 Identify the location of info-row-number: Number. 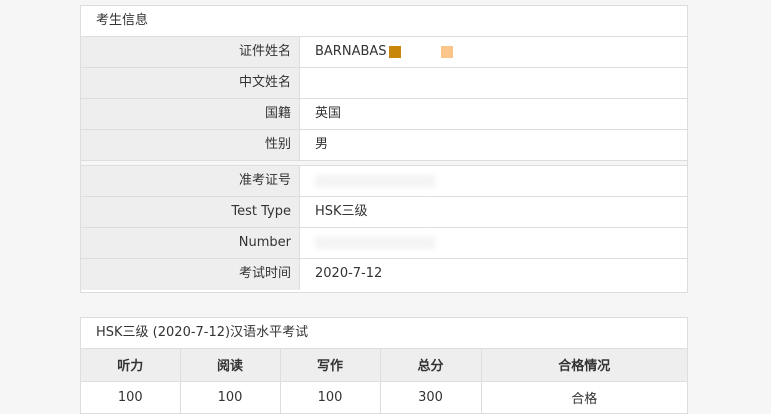
(384, 243).